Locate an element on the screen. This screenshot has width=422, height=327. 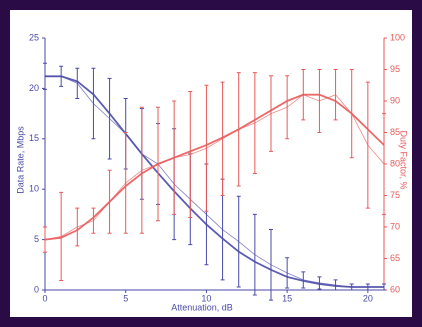
y-axis-label: Data Rate, Mbps is located at coordinates (20, 160).